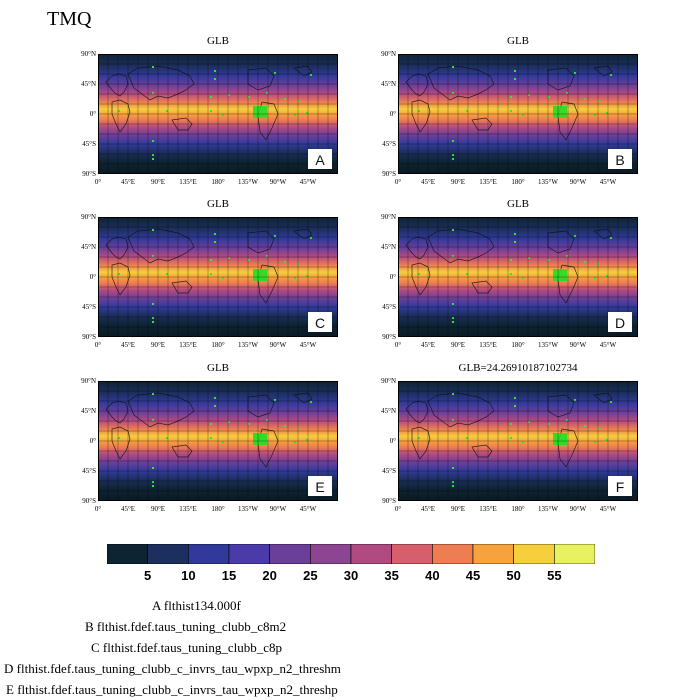  I want to click on colorbar-label: 15, so click(229, 575).